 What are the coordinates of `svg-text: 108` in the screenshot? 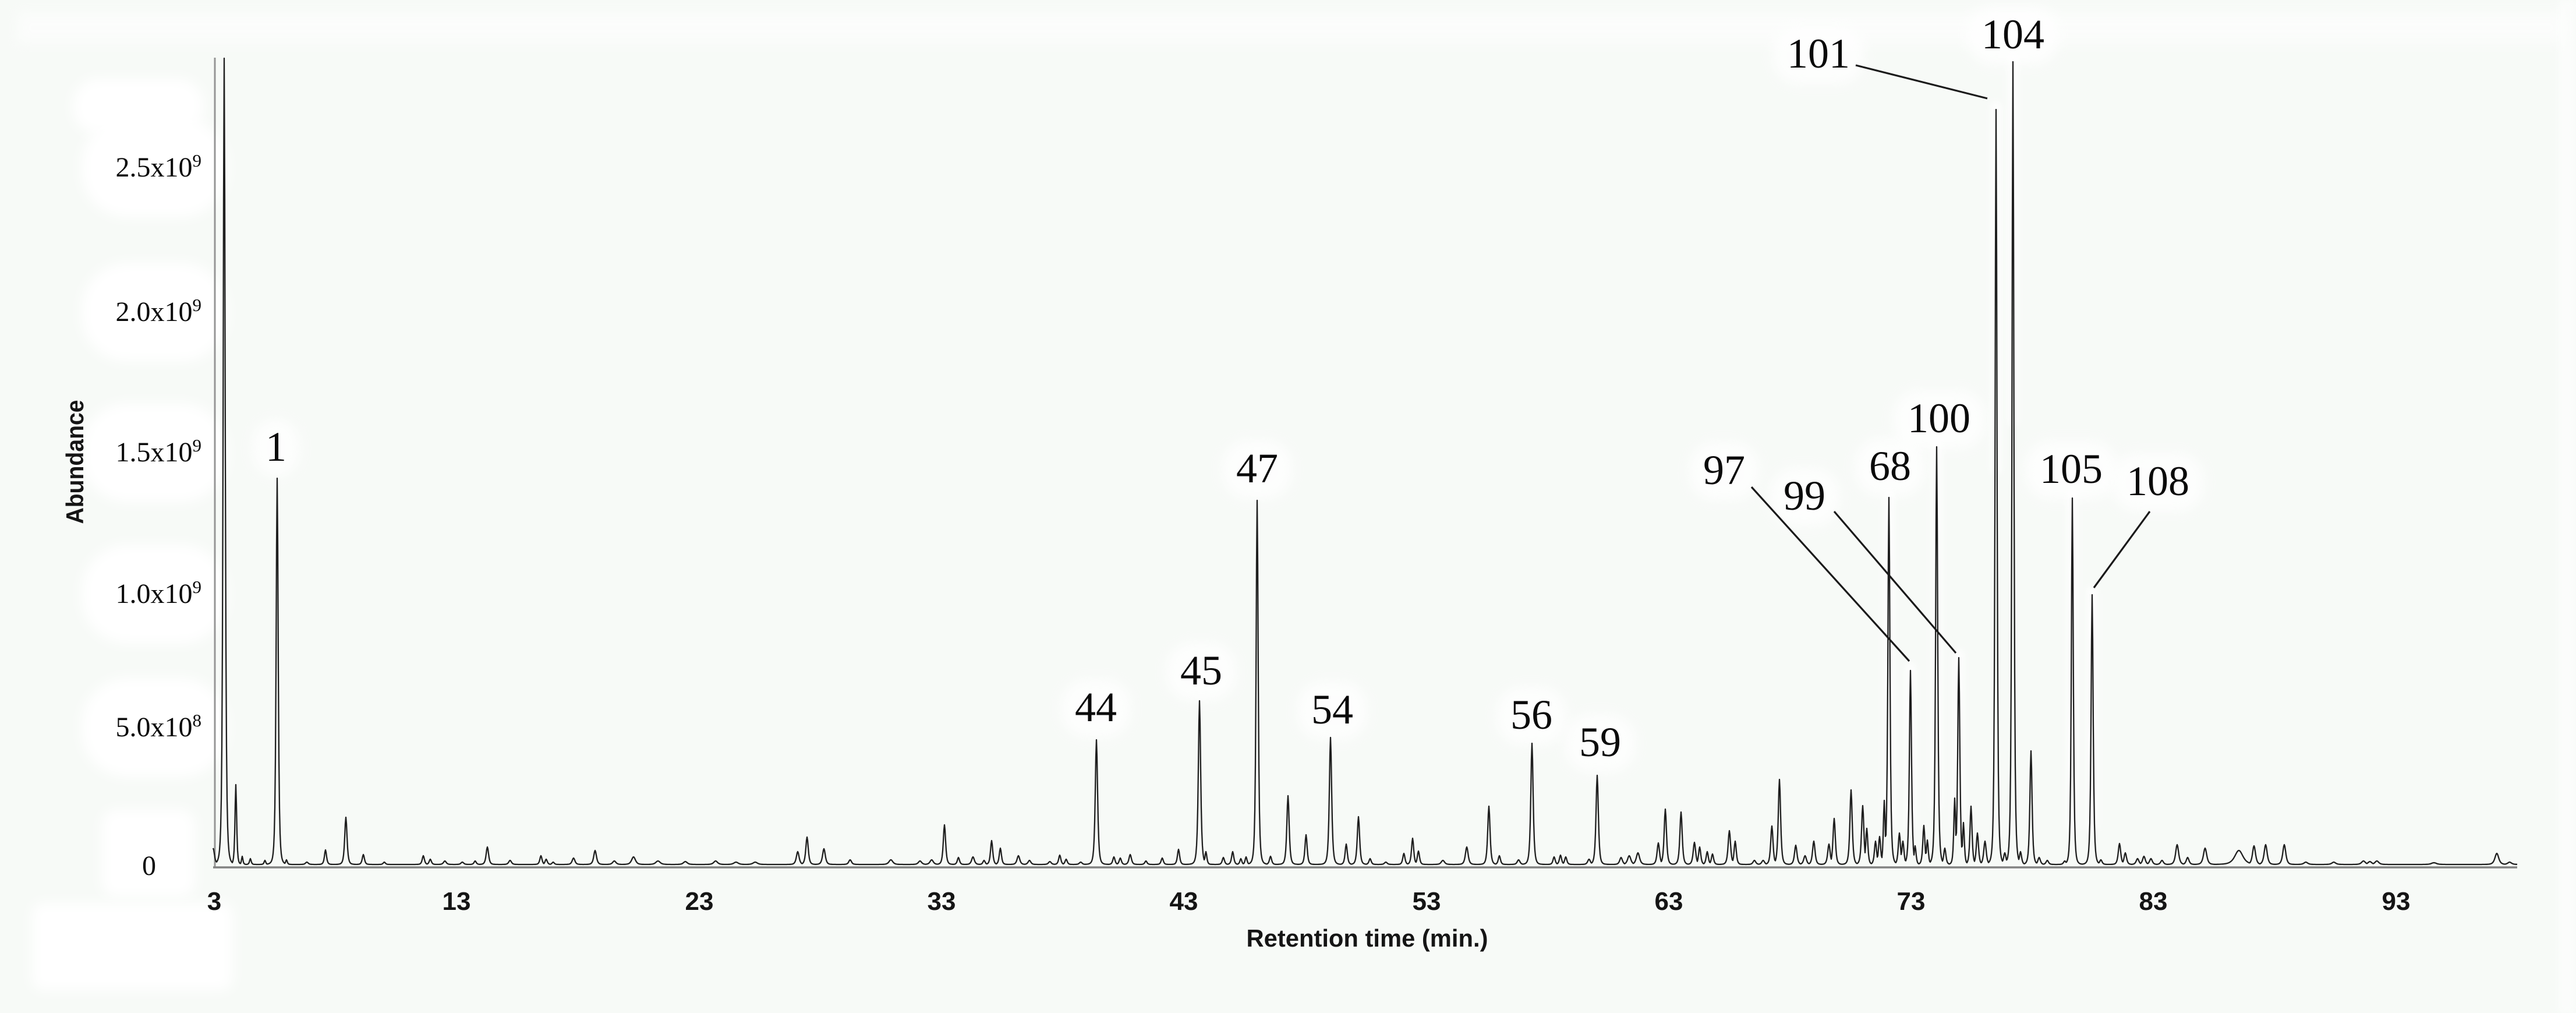 It's located at (2157, 481).